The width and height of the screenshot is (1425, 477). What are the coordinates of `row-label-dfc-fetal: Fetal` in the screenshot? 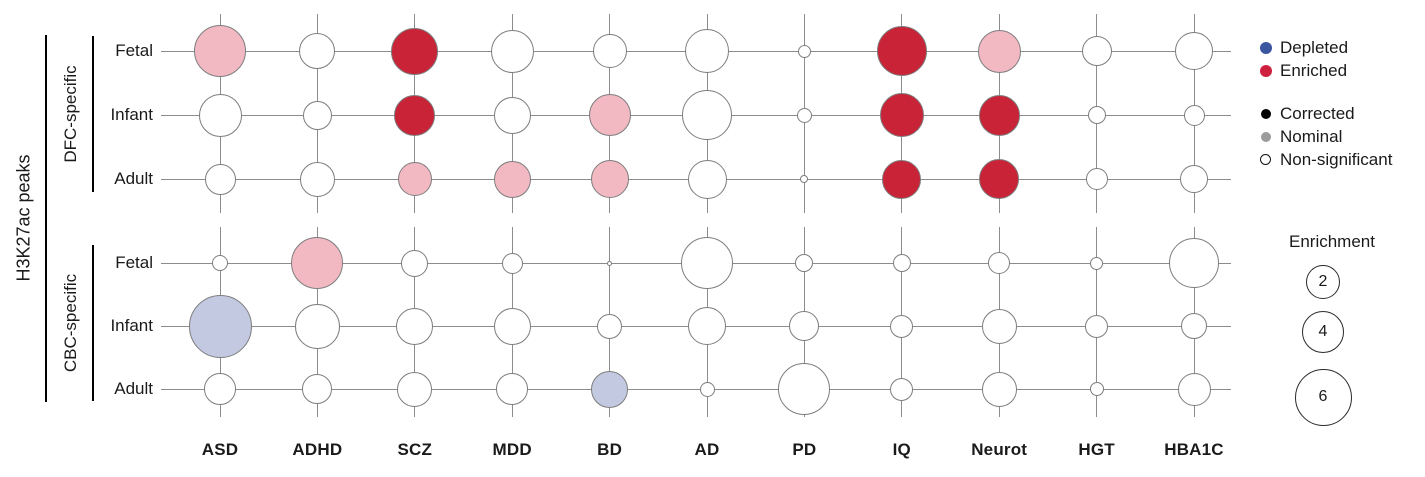 It's located at (134, 50).